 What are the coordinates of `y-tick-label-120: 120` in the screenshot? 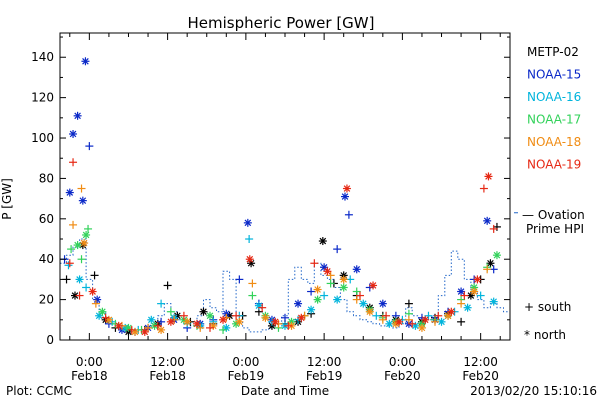 It's located at (42, 98).